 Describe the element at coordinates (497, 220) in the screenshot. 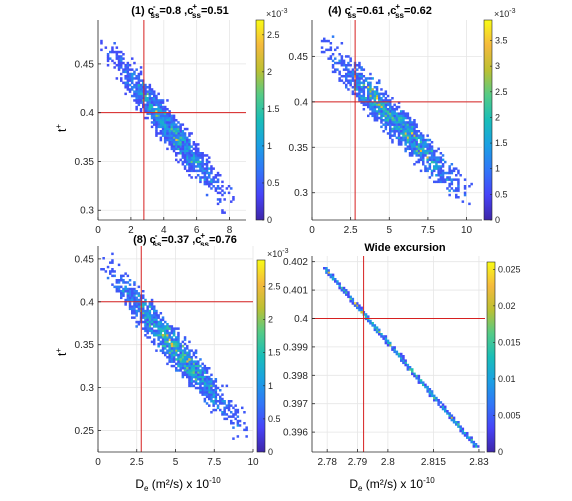

I see `colorbar-tick-label: 0` at that location.